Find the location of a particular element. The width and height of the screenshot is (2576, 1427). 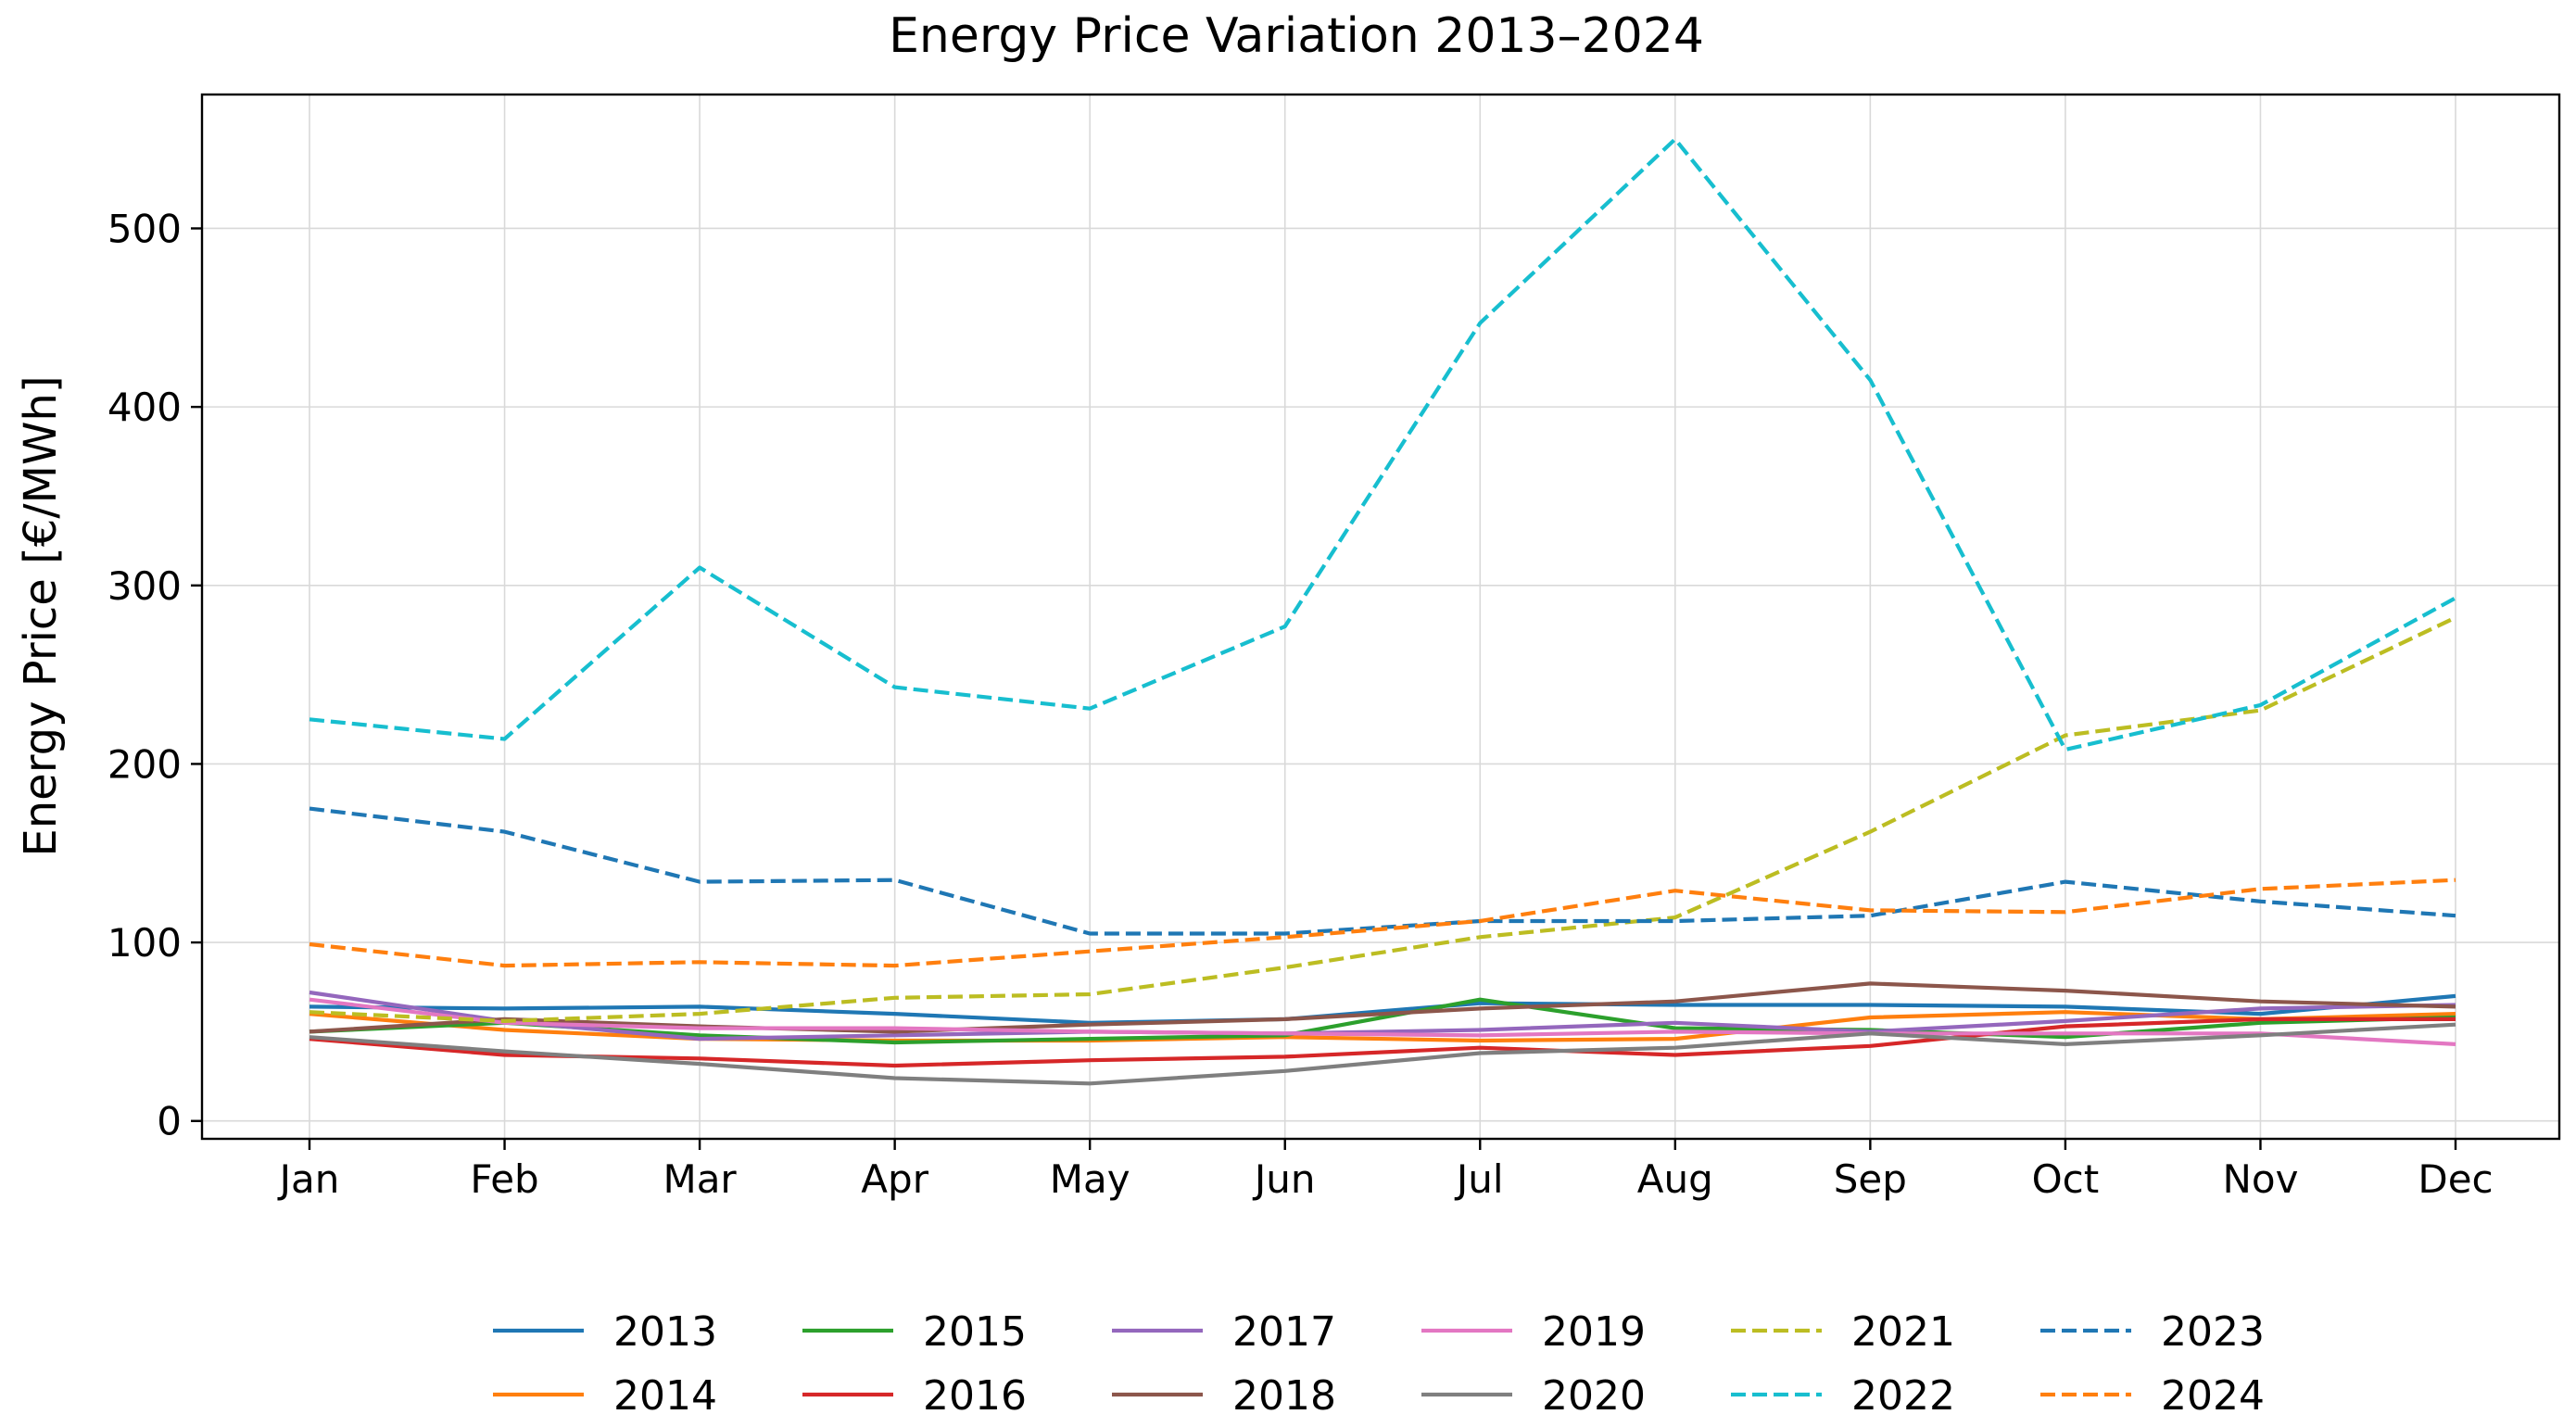

legend-label-2013: 2013 is located at coordinates (665, 1332).